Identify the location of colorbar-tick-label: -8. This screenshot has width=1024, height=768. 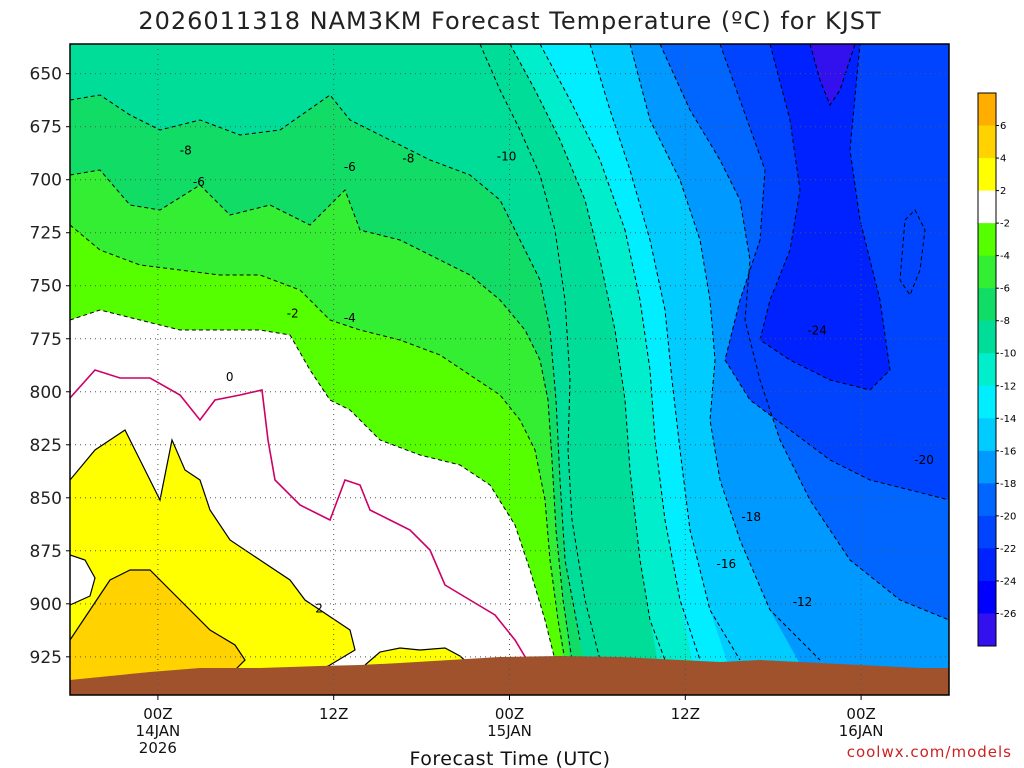
(1005, 321).